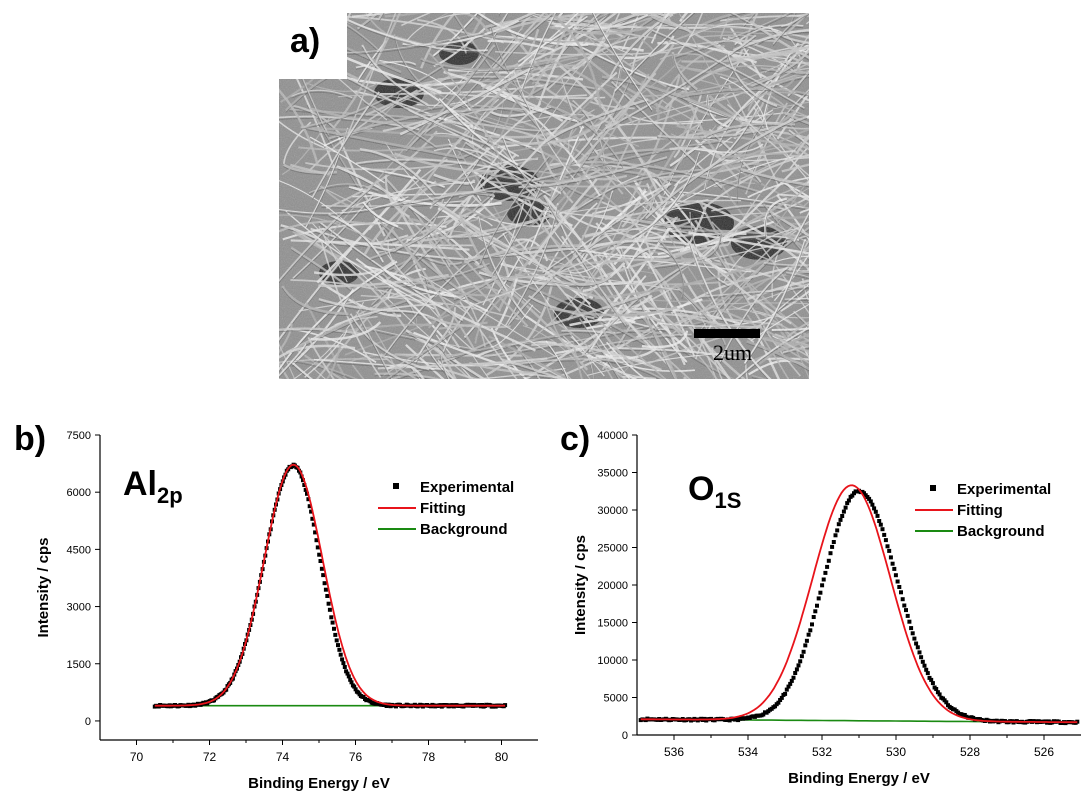  What do you see at coordinates (79, 550) in the screenshot?
I see `y-tick-label: 4500` at bounding box center [79, 550].